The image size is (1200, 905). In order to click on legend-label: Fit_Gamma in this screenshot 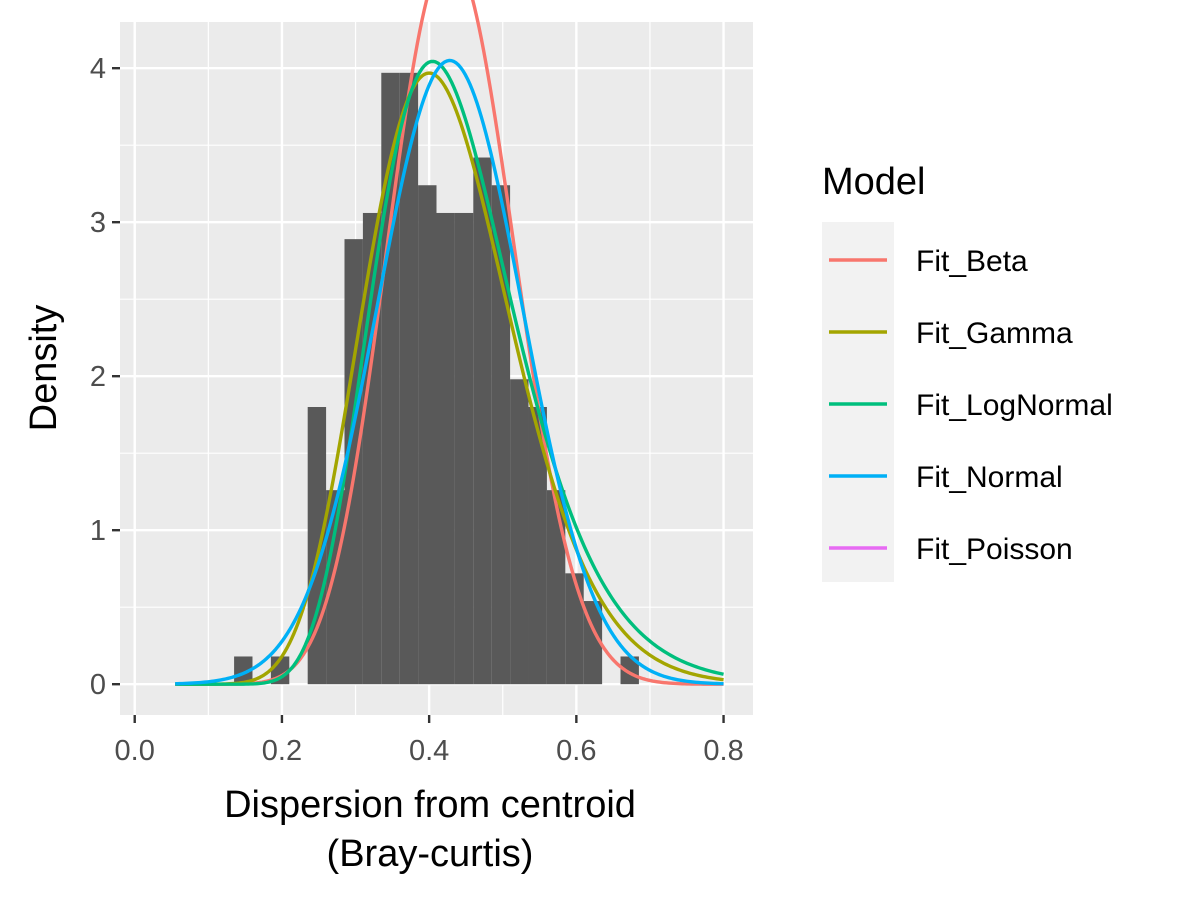, I will do `click(994, 333)`.